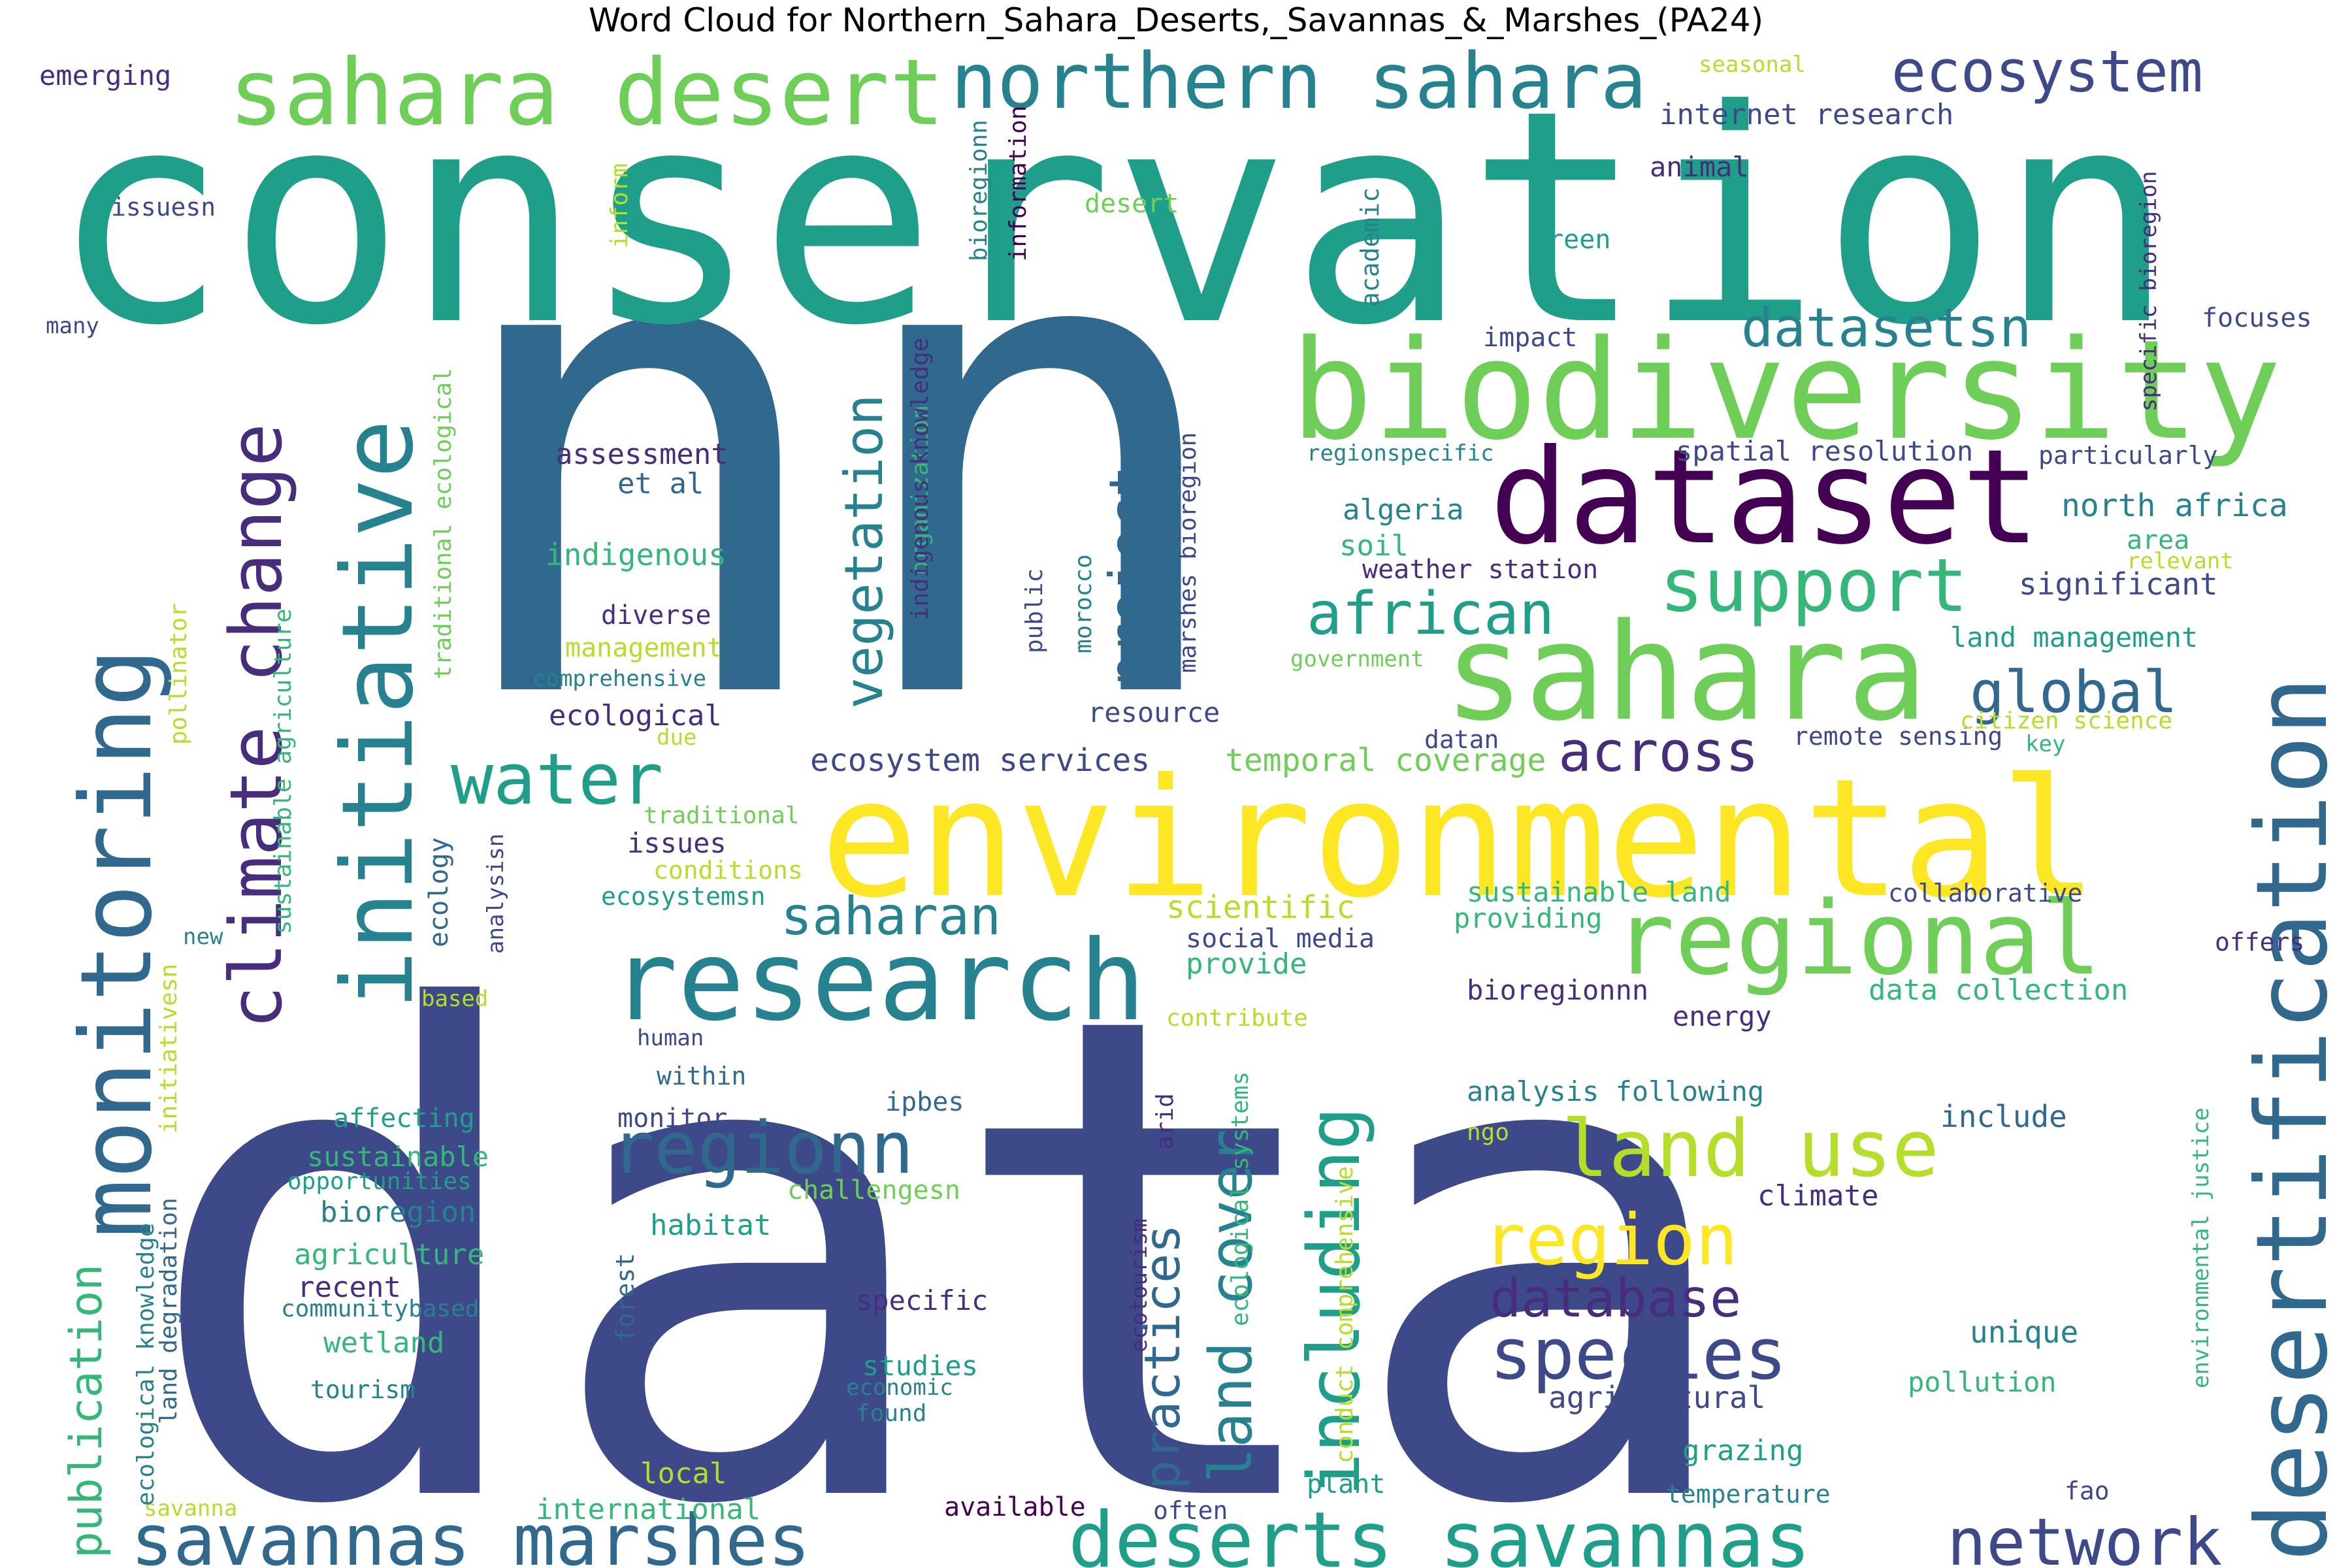 The height and width of the screenshot is (1568, 2352). Describe the element at coordinates (1528, 918) in the screenshot. I see `word-providing: providing` at that location.